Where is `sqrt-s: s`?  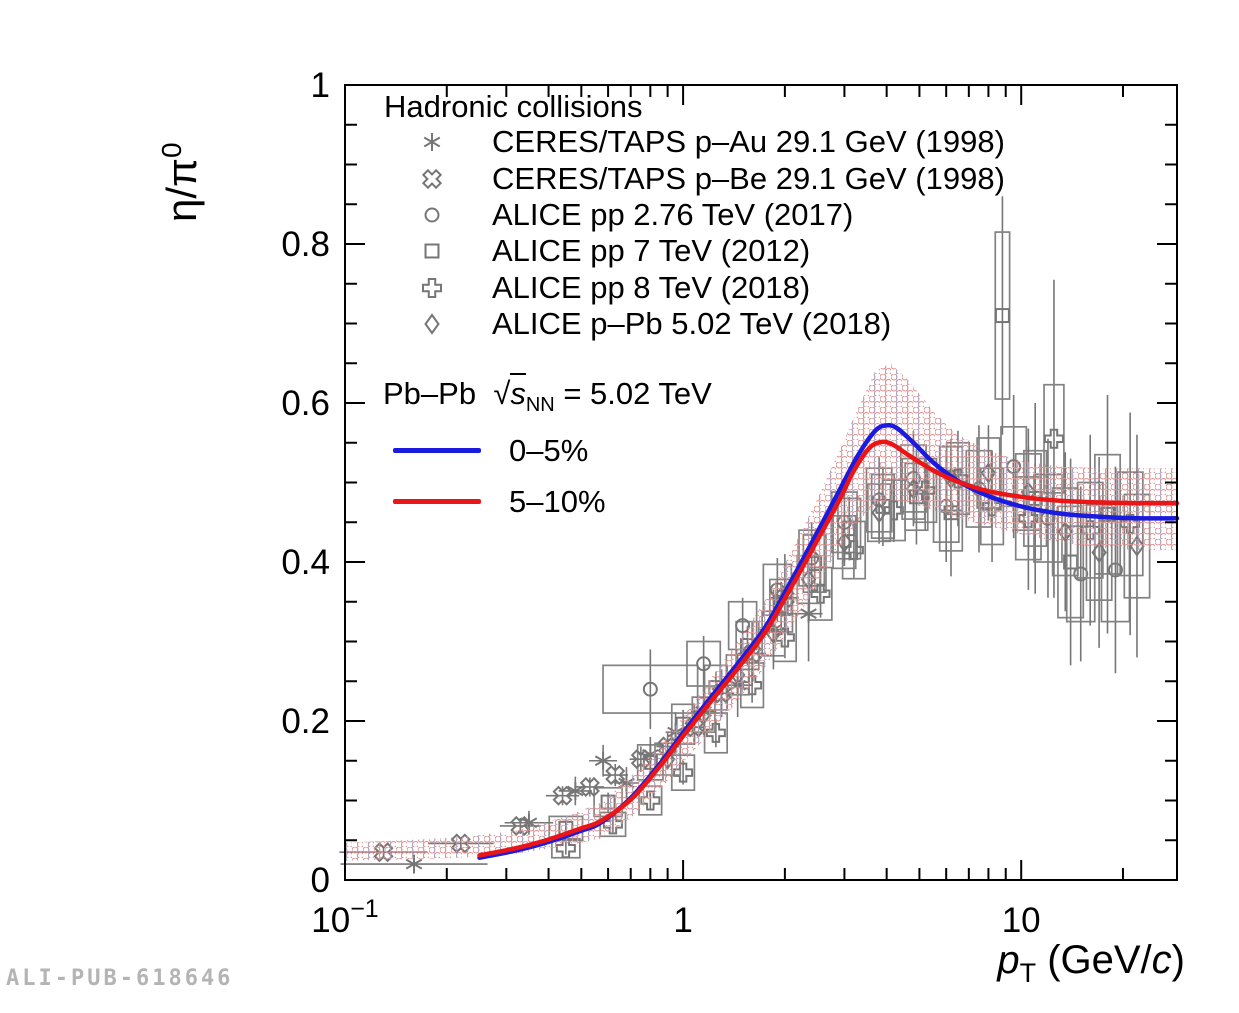 sqrt-s: s is located at coordinates (518, 392).